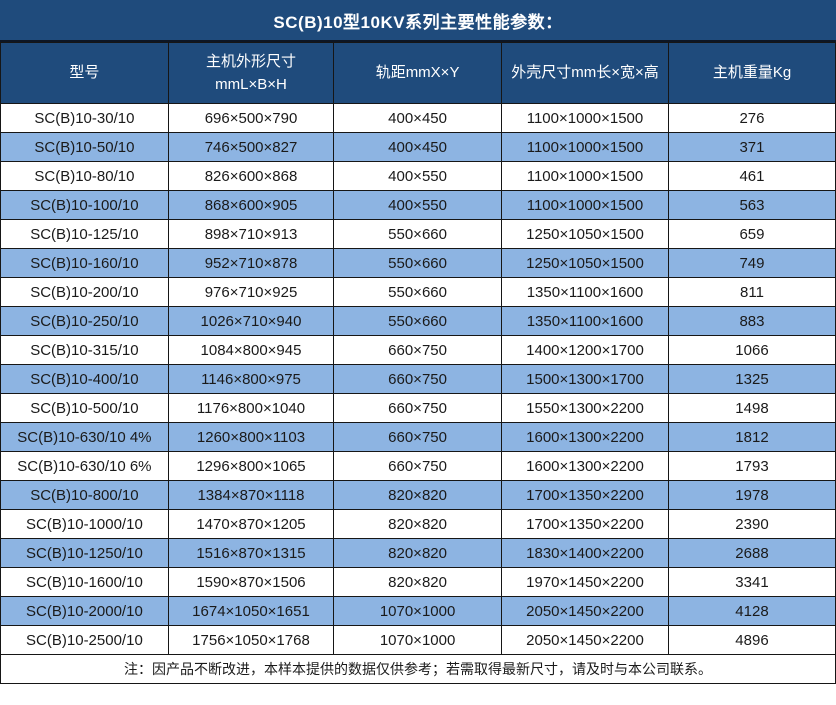  Describe the element at coordinates (584, 350) in the screenshot. I see `table-cell: 1400×1200×1700` at that location.